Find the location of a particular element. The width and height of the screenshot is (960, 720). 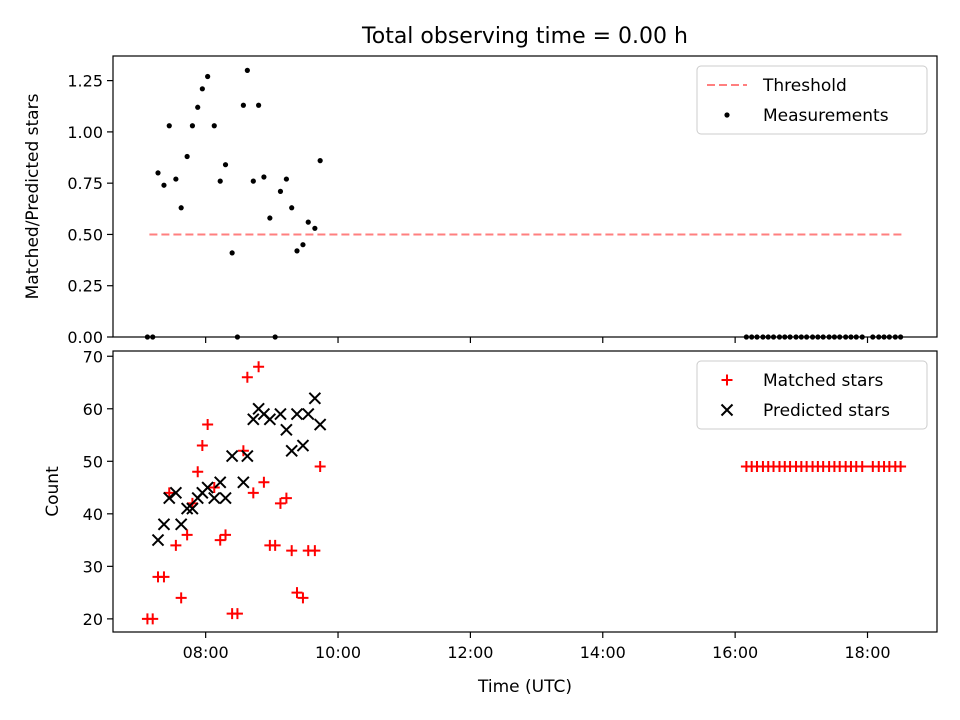

y-tick-label: 0.75 is located at coordinates (85, 183).